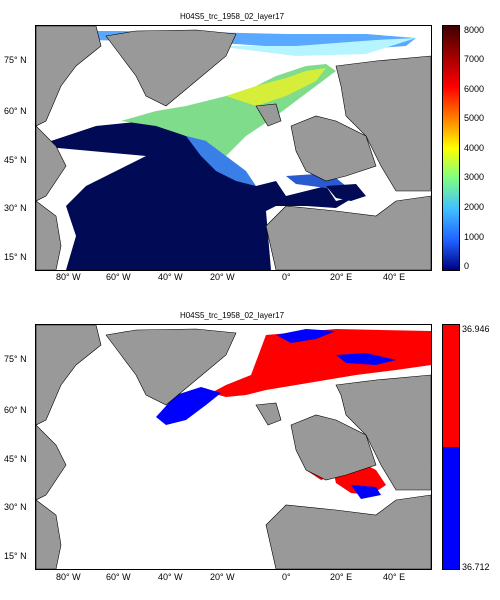 The height and width of the screenshot is (600, 500). Describe the element at coordinates (341, 277) in the screenshot. I see `top-xtick: 20° E` at that location.